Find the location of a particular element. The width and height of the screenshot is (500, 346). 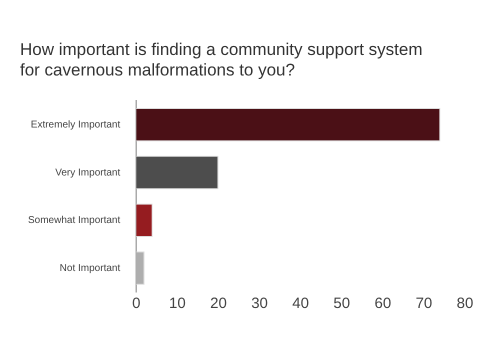

x-tick-label: 70 is located at coordinates (424, 303).